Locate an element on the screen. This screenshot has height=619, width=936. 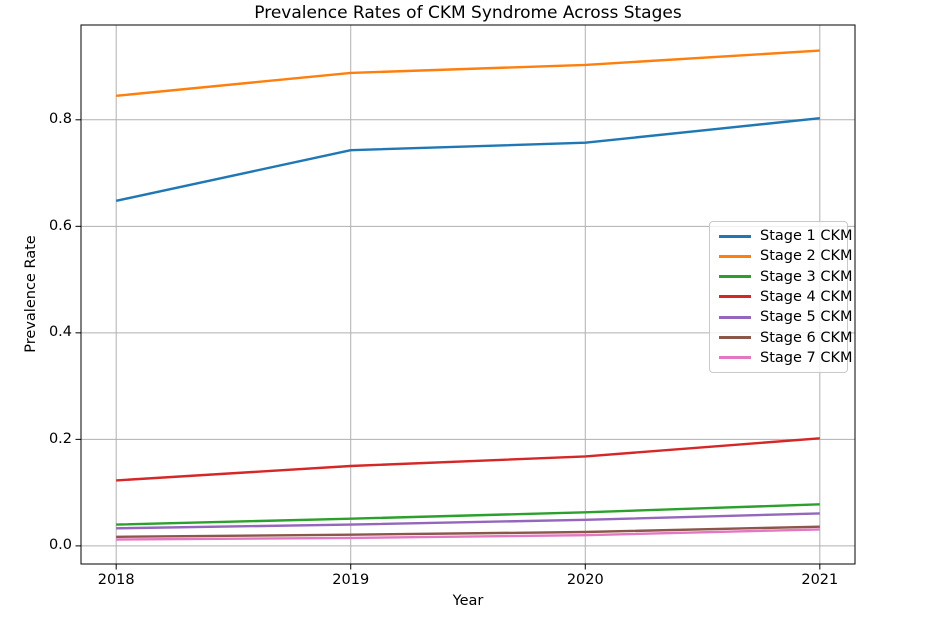
legend-item: Stage 7 CKM is located at coordinates (786, 358).